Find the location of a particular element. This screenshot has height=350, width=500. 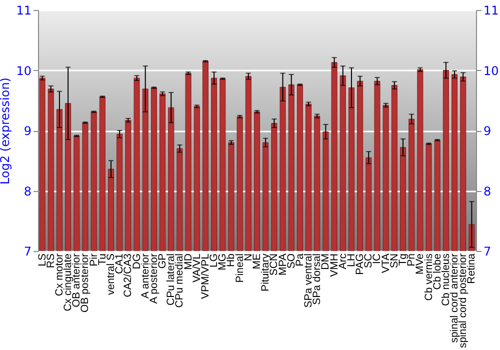

x-tick-label: Tg is located at coordinates (403, 259).